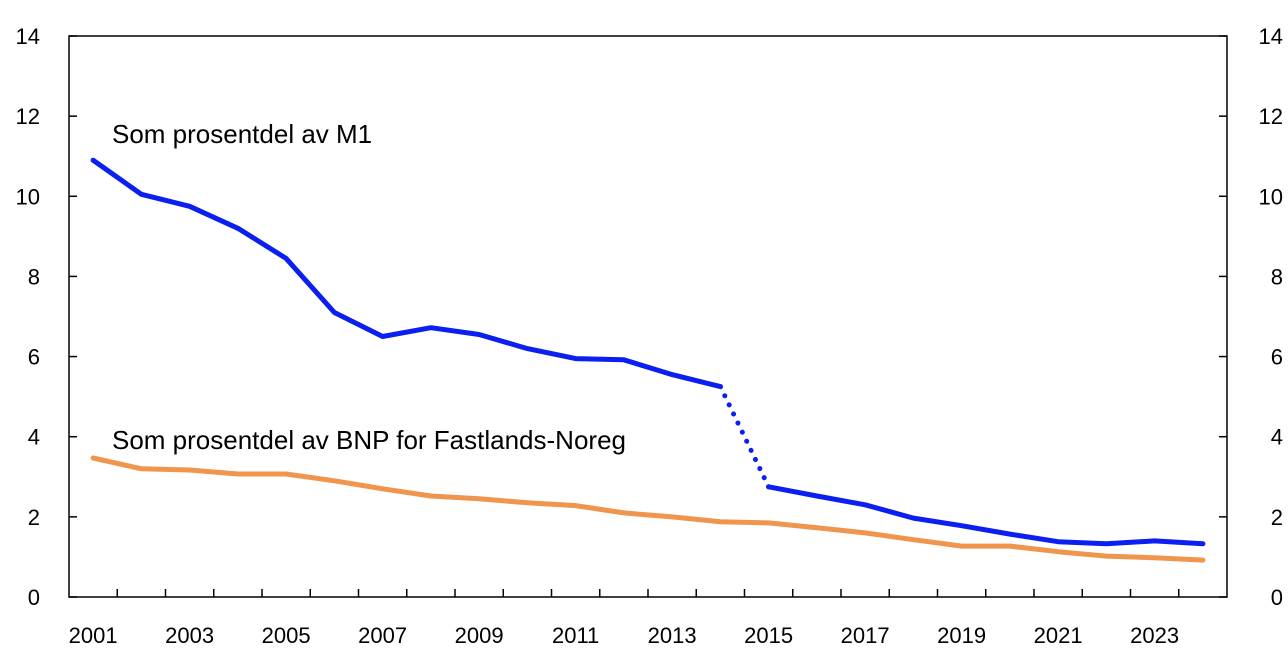 This screenshot has width=1288, height=652. What do you see at coordinates (744, 437) in the screenshot?
I see `series-line-m1-dotted` at bounding box center [744, 437].